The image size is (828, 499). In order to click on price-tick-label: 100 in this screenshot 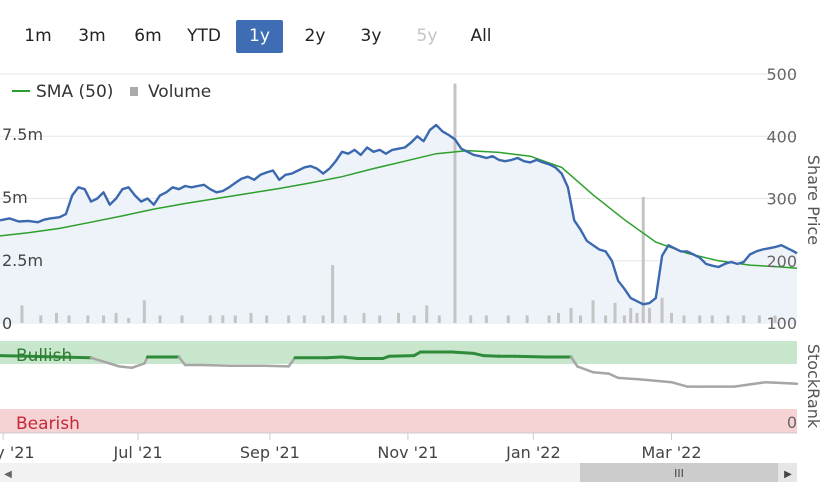, I will do `click(781, 323)`.